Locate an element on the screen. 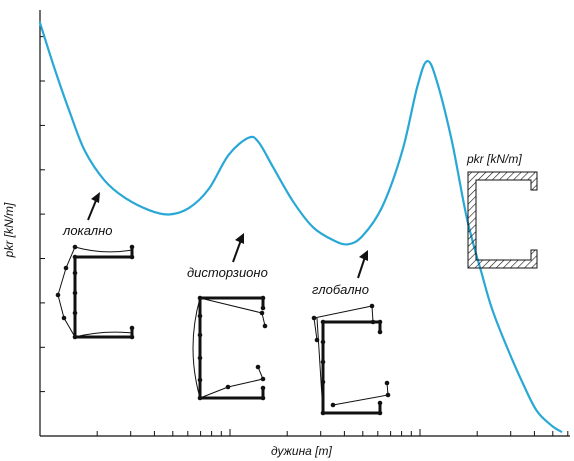 This screenshot has width=574, height=461. annotation-distortional: дисторзионо is located at coordinates (227, 272).